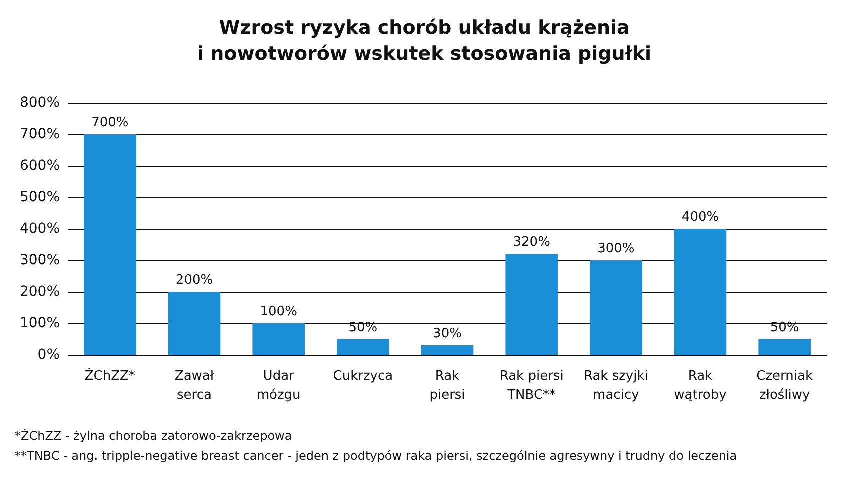  Describe the element at coordinates (40, 324) in the screenshot. I see `y-tick-label: 100%` at that location.